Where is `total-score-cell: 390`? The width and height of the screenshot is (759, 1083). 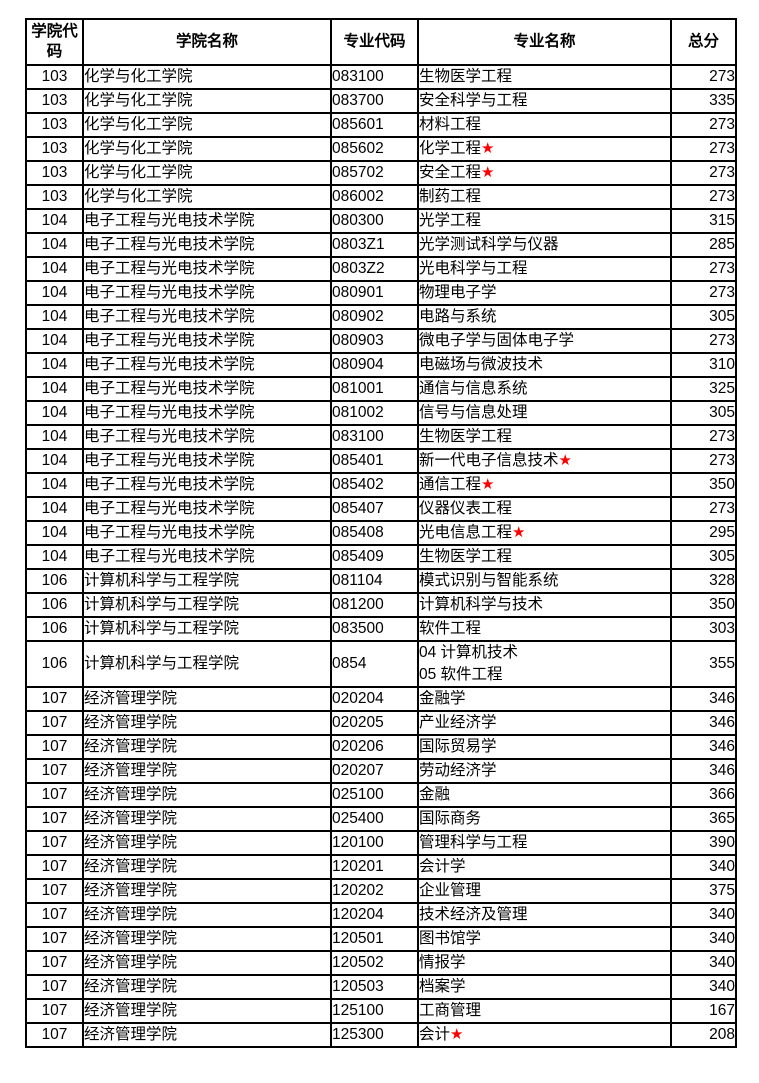
total-score-cell: 390 is located at coordinates (703, 843).